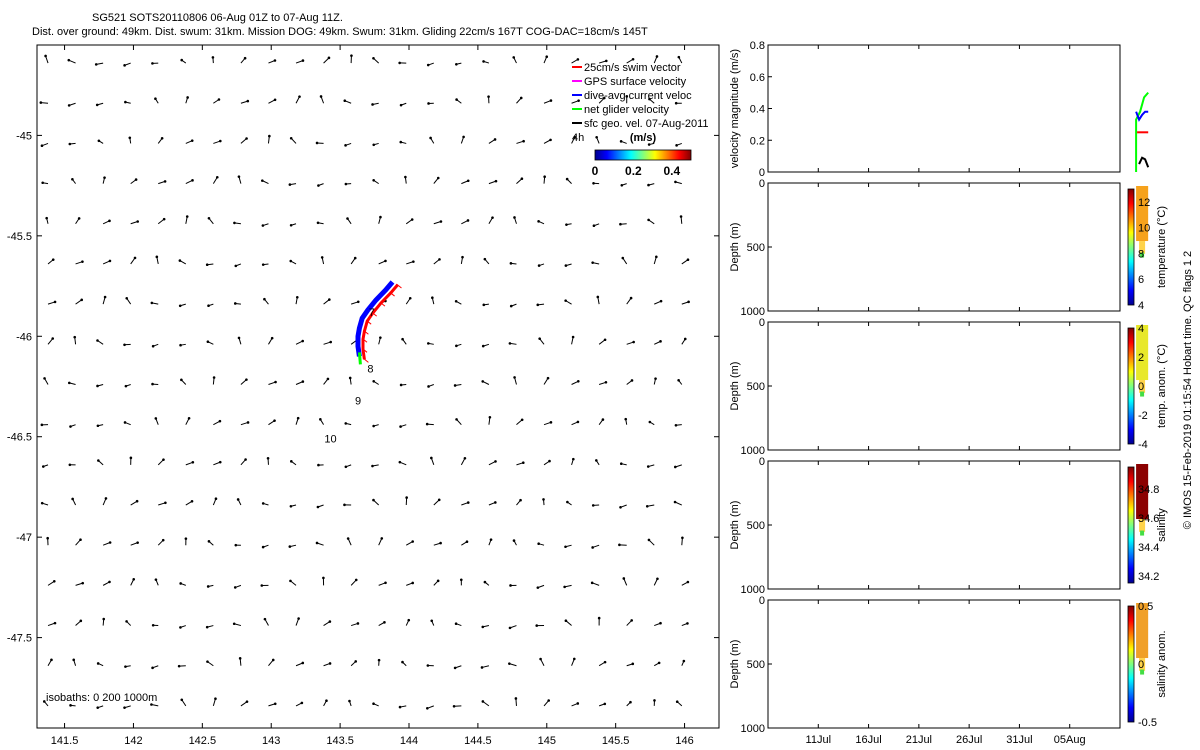  What do you see at coordinates (1141, 280) in the screenshot?
I see `panel-colorbar-tick-label: 6` at bounding box center [1141, 280].